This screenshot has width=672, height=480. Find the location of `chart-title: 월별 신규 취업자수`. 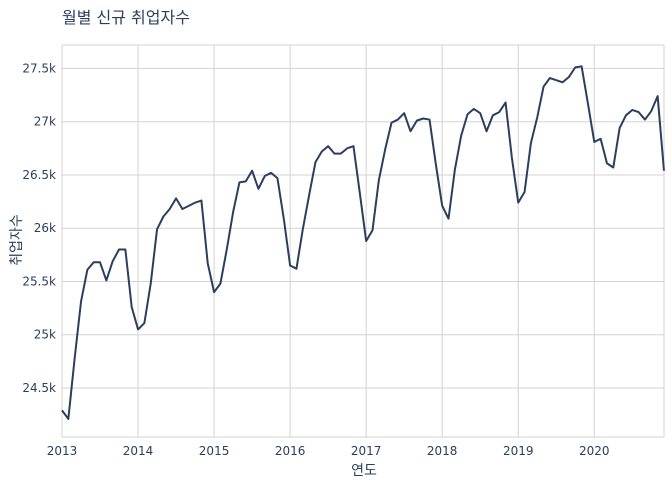

chart-title: 월별 신규 취업자수 is located at coordinates (126, 17).